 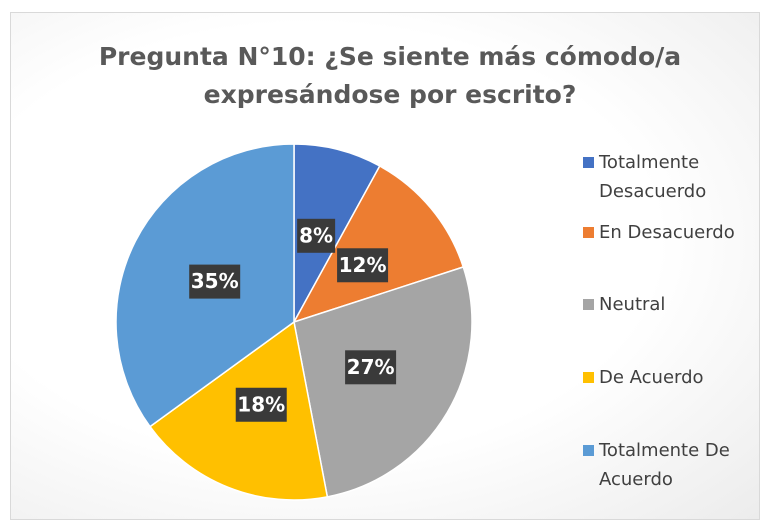 I want to click on data-label: 8%, so click(x=316, y=235).